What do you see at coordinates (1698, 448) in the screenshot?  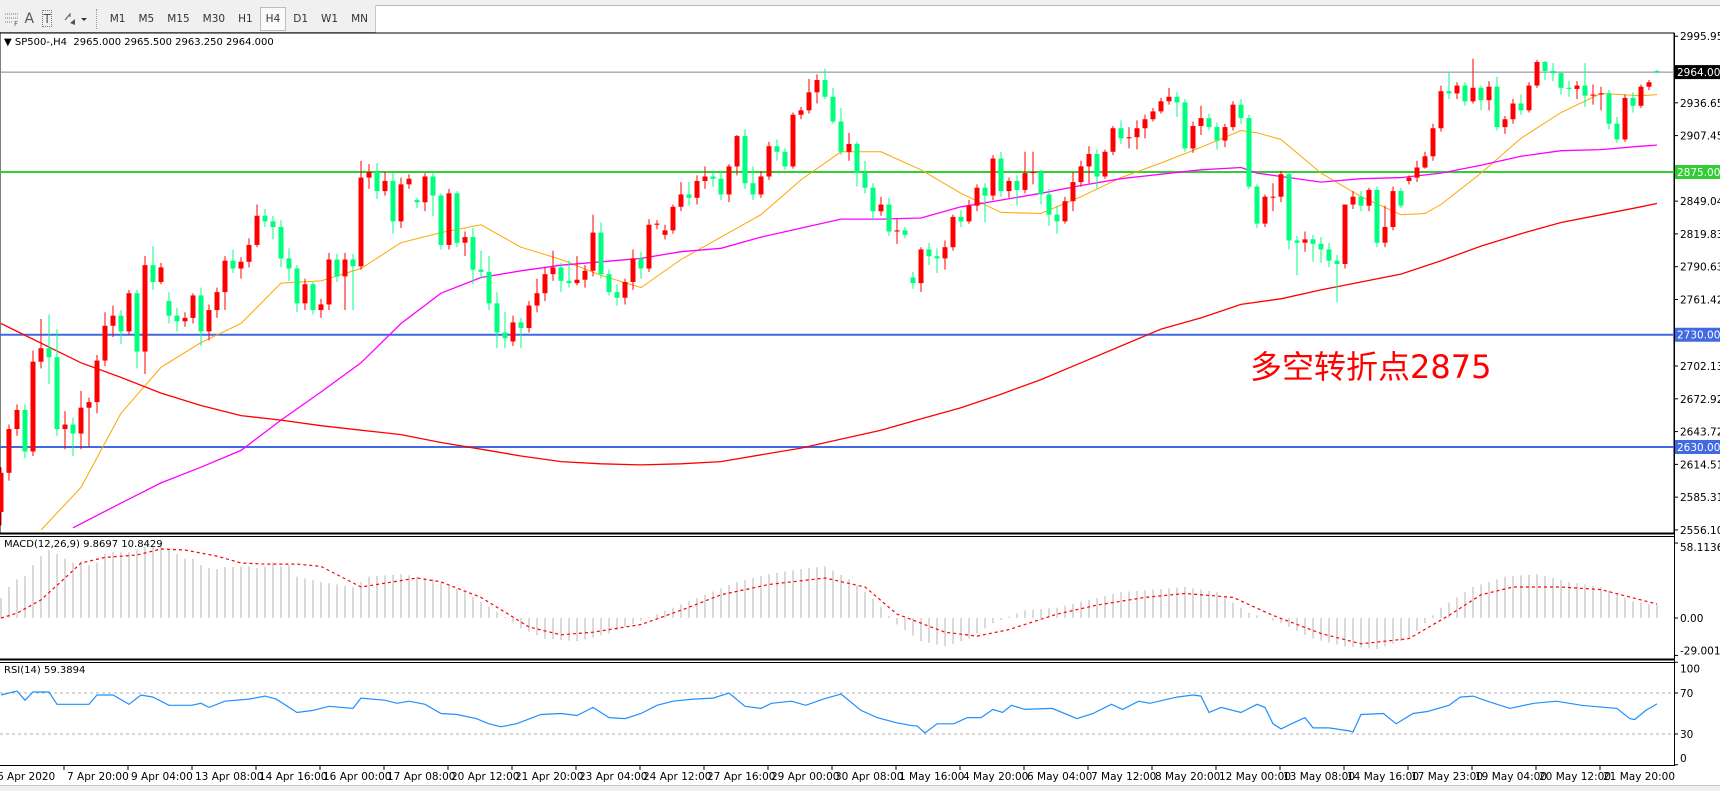 I see `price-label: 2630.000` at bounding box center [1698, 448].